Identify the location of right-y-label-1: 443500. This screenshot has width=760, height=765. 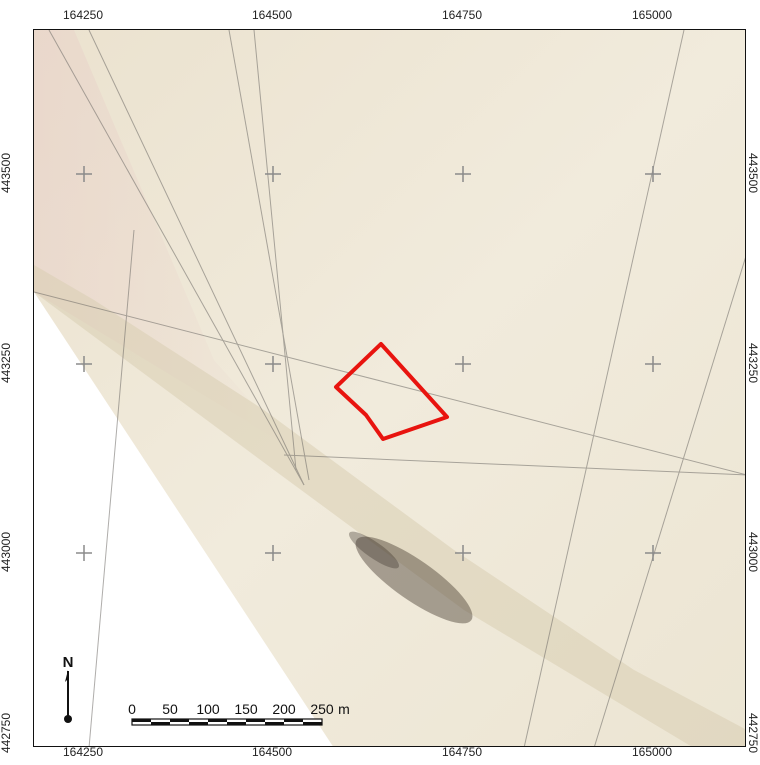
(753, 173).